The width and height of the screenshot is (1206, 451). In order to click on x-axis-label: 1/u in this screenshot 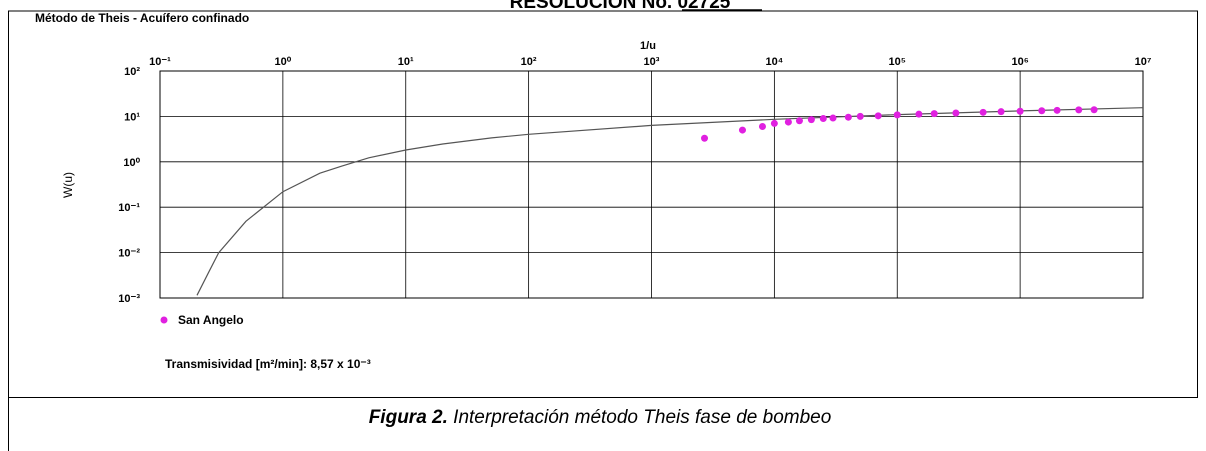, I will do `click(648, 46)`.